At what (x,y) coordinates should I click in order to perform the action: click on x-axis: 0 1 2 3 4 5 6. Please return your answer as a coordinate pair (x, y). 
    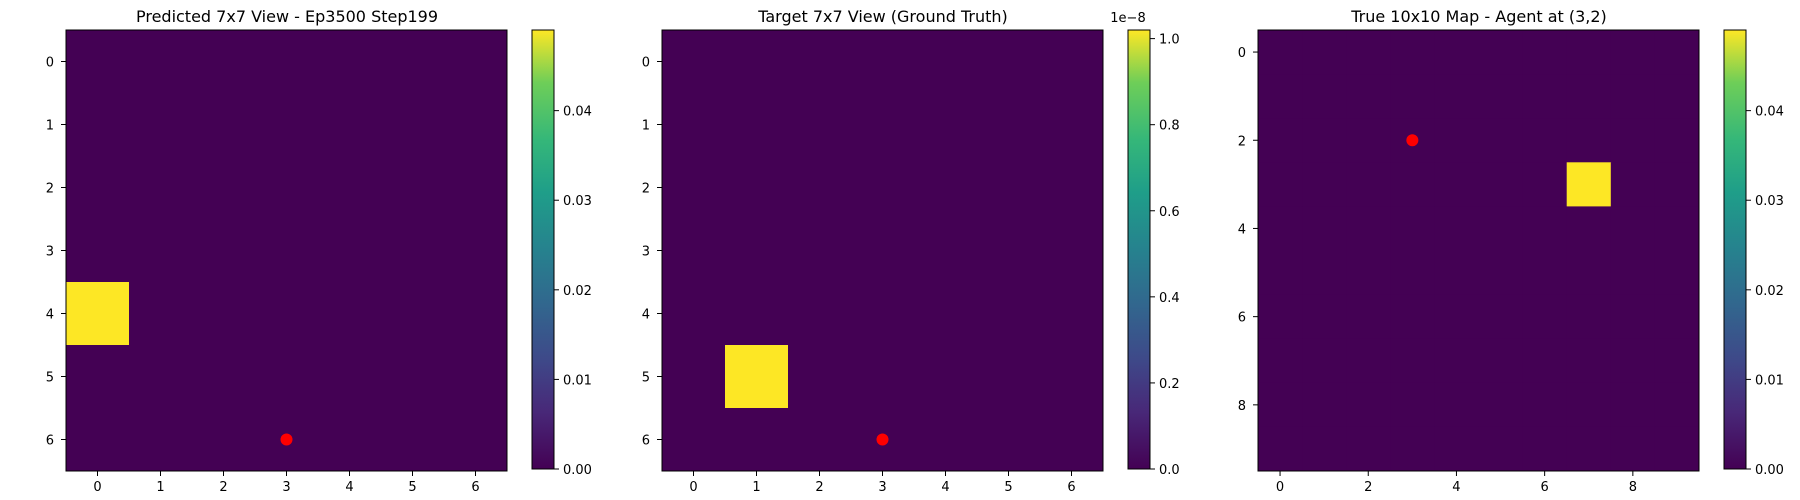
    Looking at the image, I should click on (882, 483).